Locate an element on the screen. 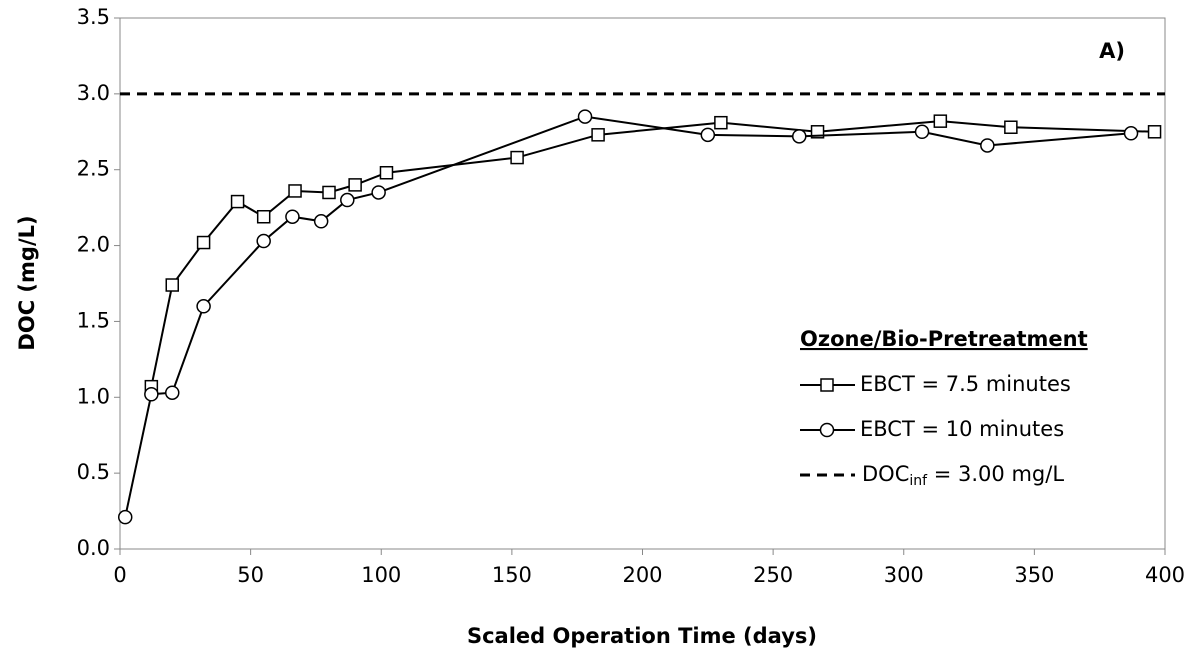 The width and height of the screenshot is (1196, 660). legend-label: DOCinf = 3.00 mg/L is located at coordinates (963, 475).